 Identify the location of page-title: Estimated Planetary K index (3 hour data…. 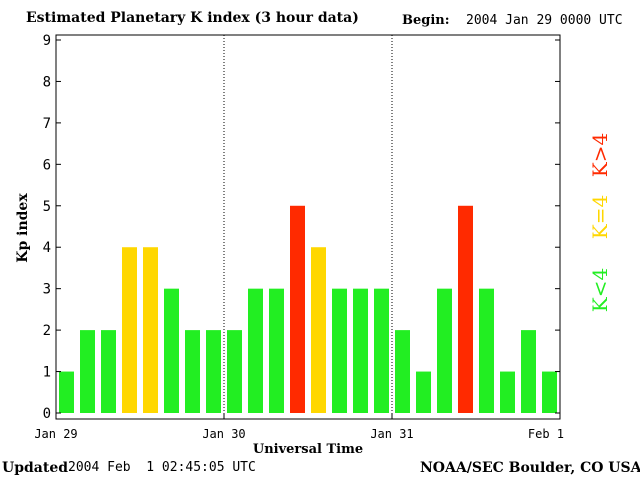
(192, 18).